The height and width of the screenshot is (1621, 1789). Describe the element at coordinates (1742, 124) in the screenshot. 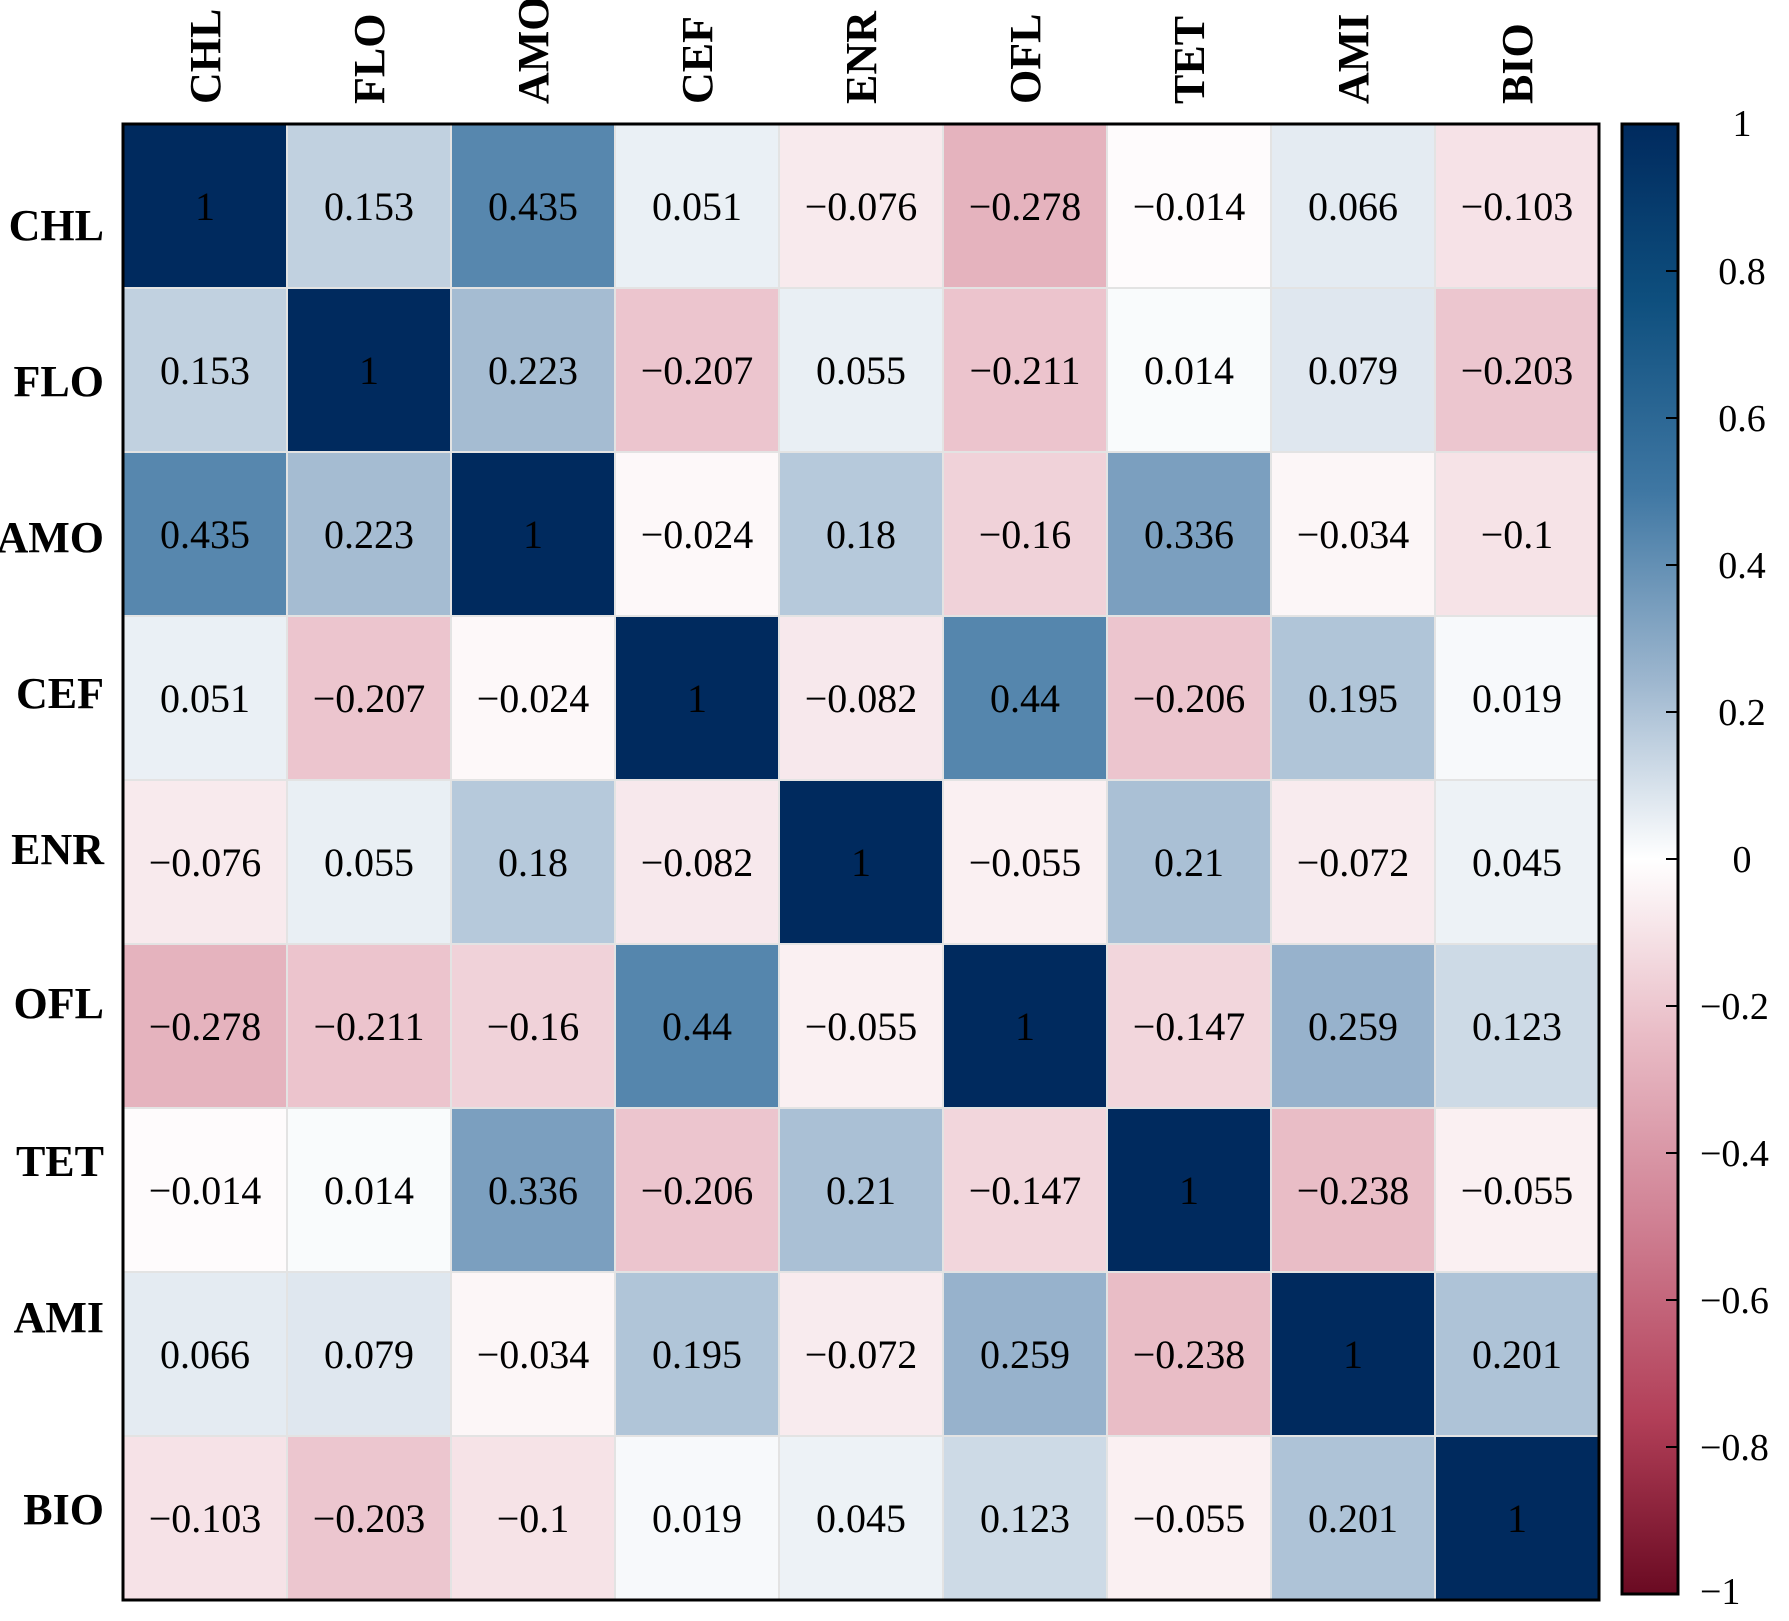

I see `colorbar-tick-label: 1` at that location.